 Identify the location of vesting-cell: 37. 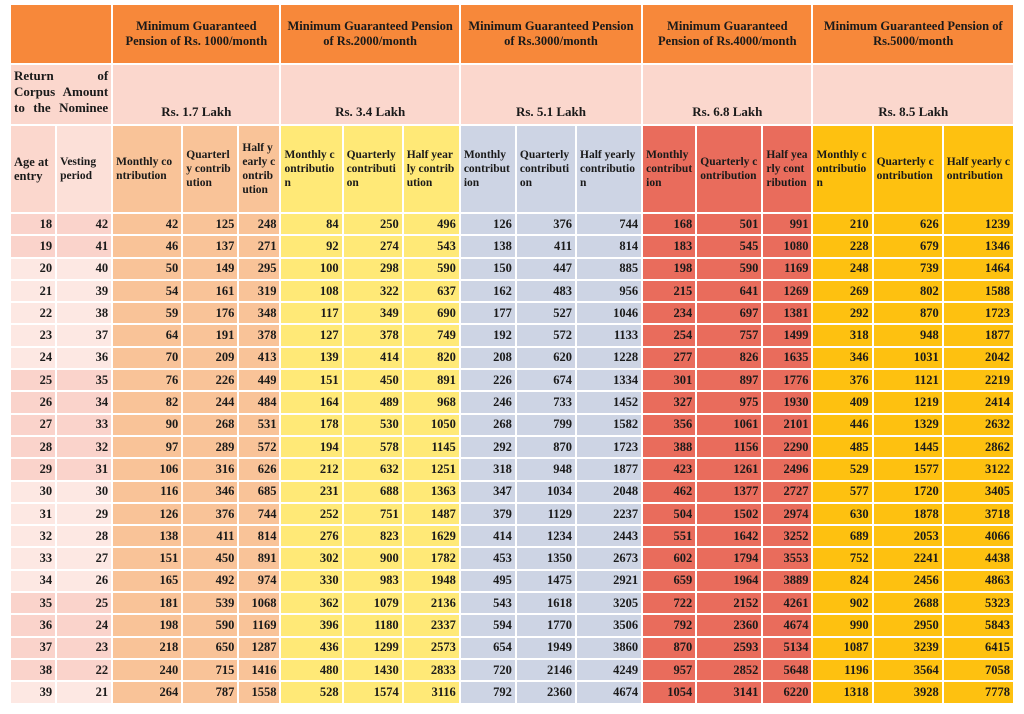
(84, 335).